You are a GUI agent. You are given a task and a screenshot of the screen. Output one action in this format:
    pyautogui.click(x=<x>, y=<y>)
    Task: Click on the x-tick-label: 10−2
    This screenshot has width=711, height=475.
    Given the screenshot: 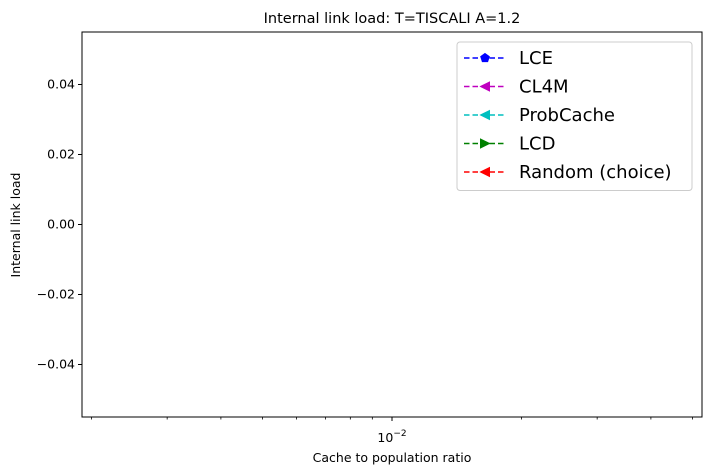 What is the action you would take?
    pyautogui.click(x=391, y=437)
    